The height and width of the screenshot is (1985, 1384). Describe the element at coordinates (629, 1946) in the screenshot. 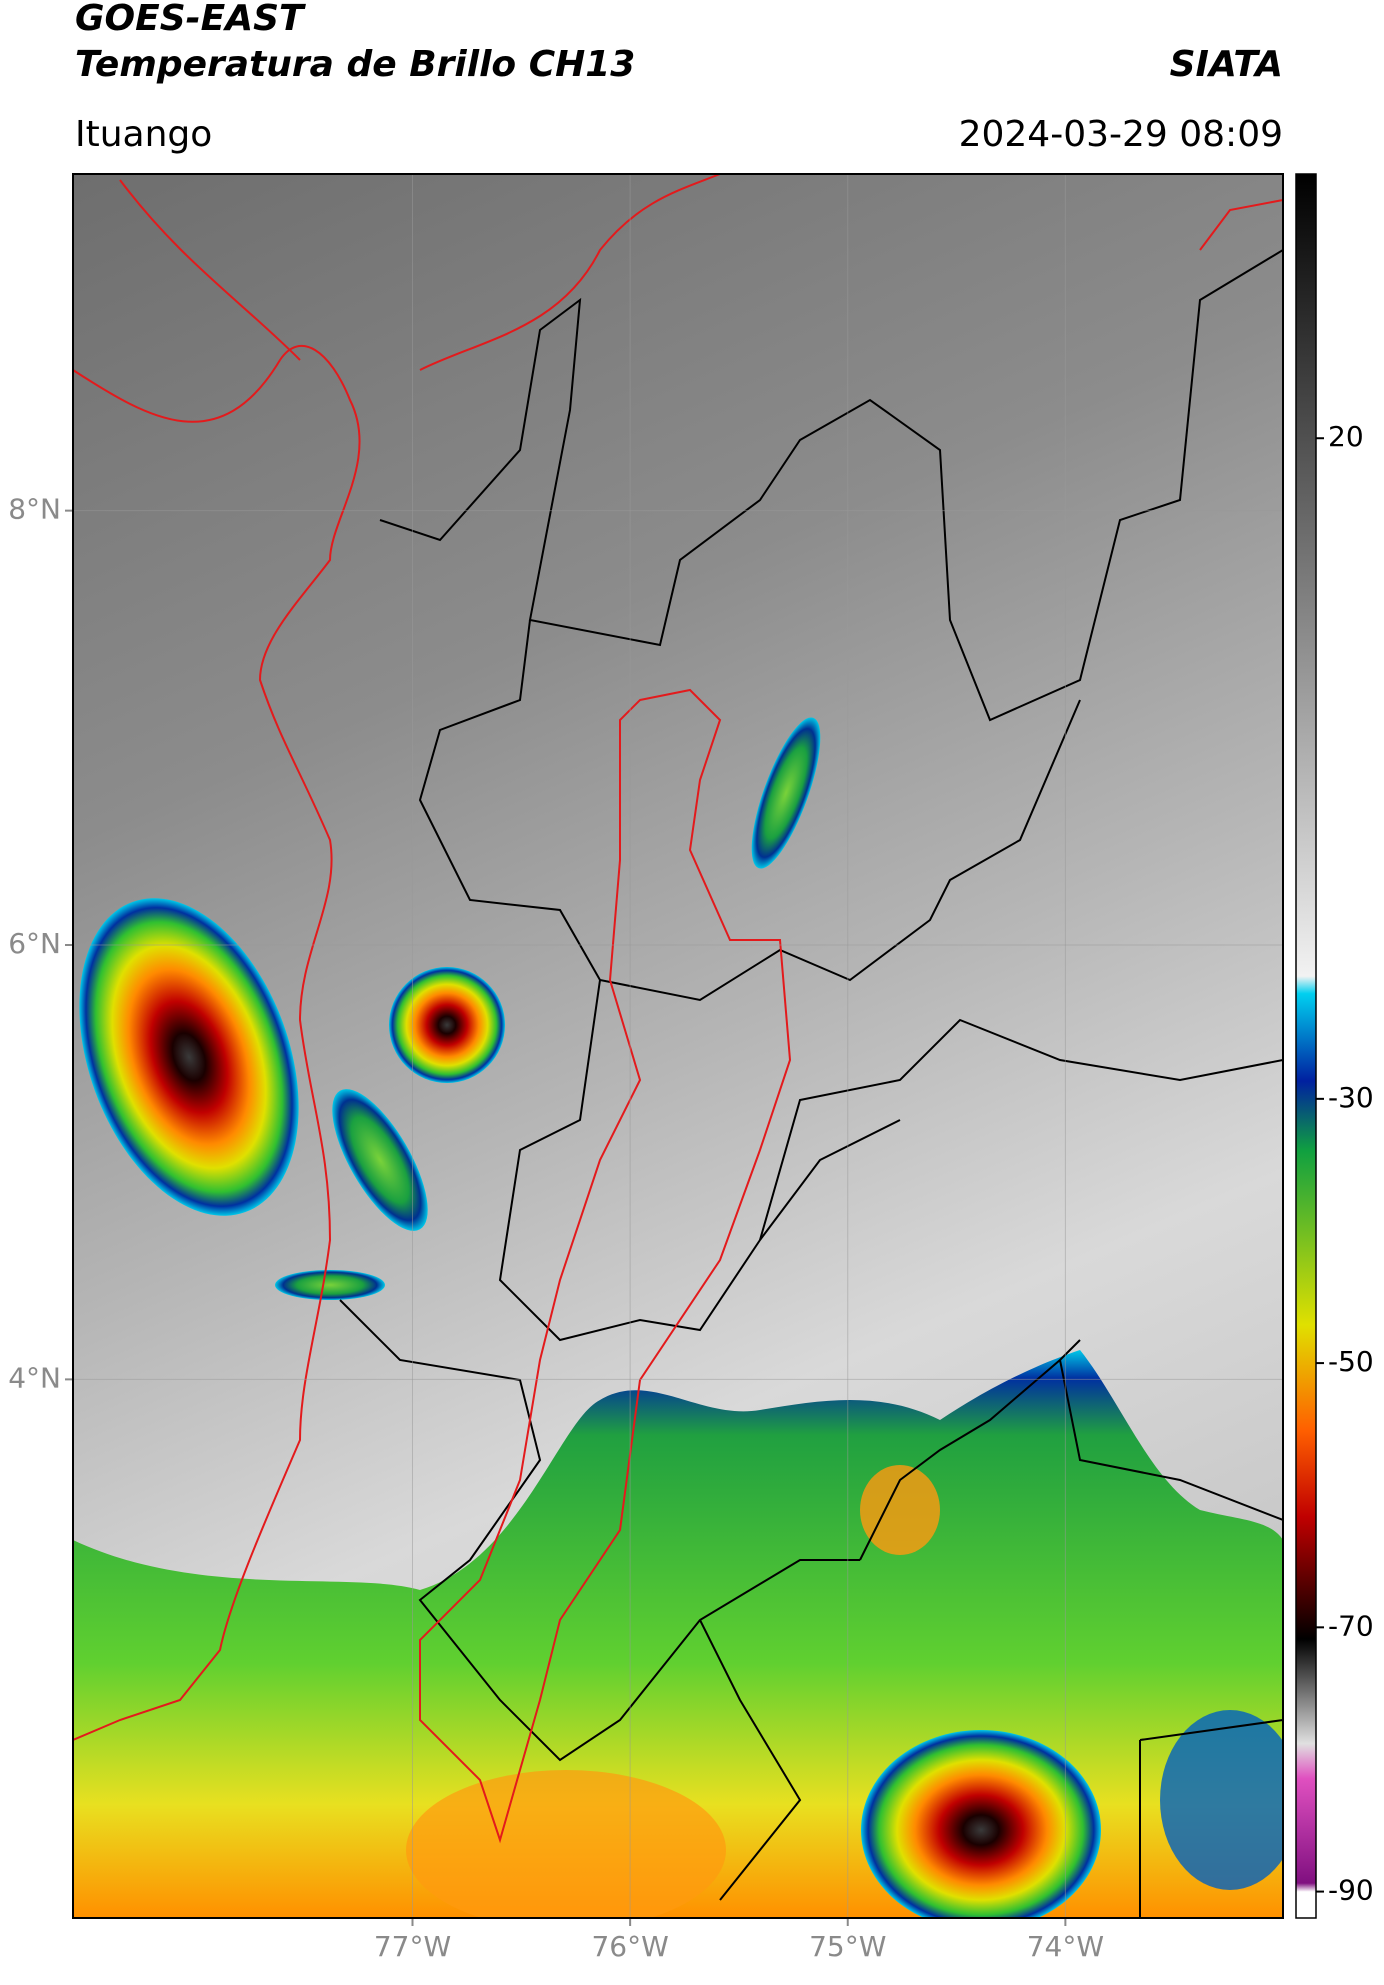

I see `x-tick-label: 76°W` at that location.